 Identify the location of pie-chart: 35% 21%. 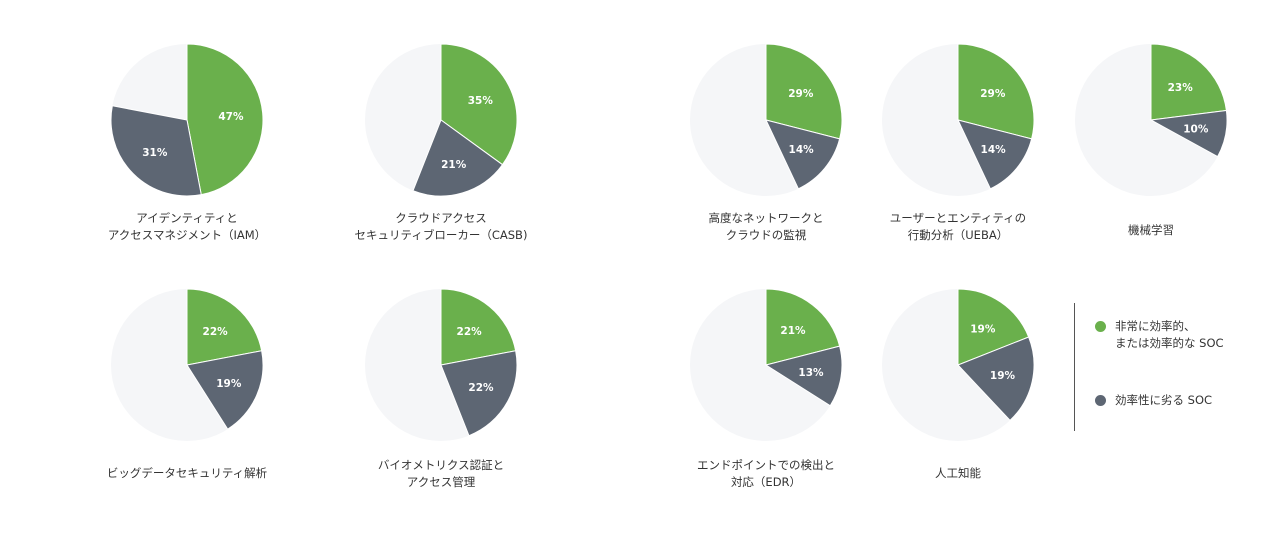
(441, 120).